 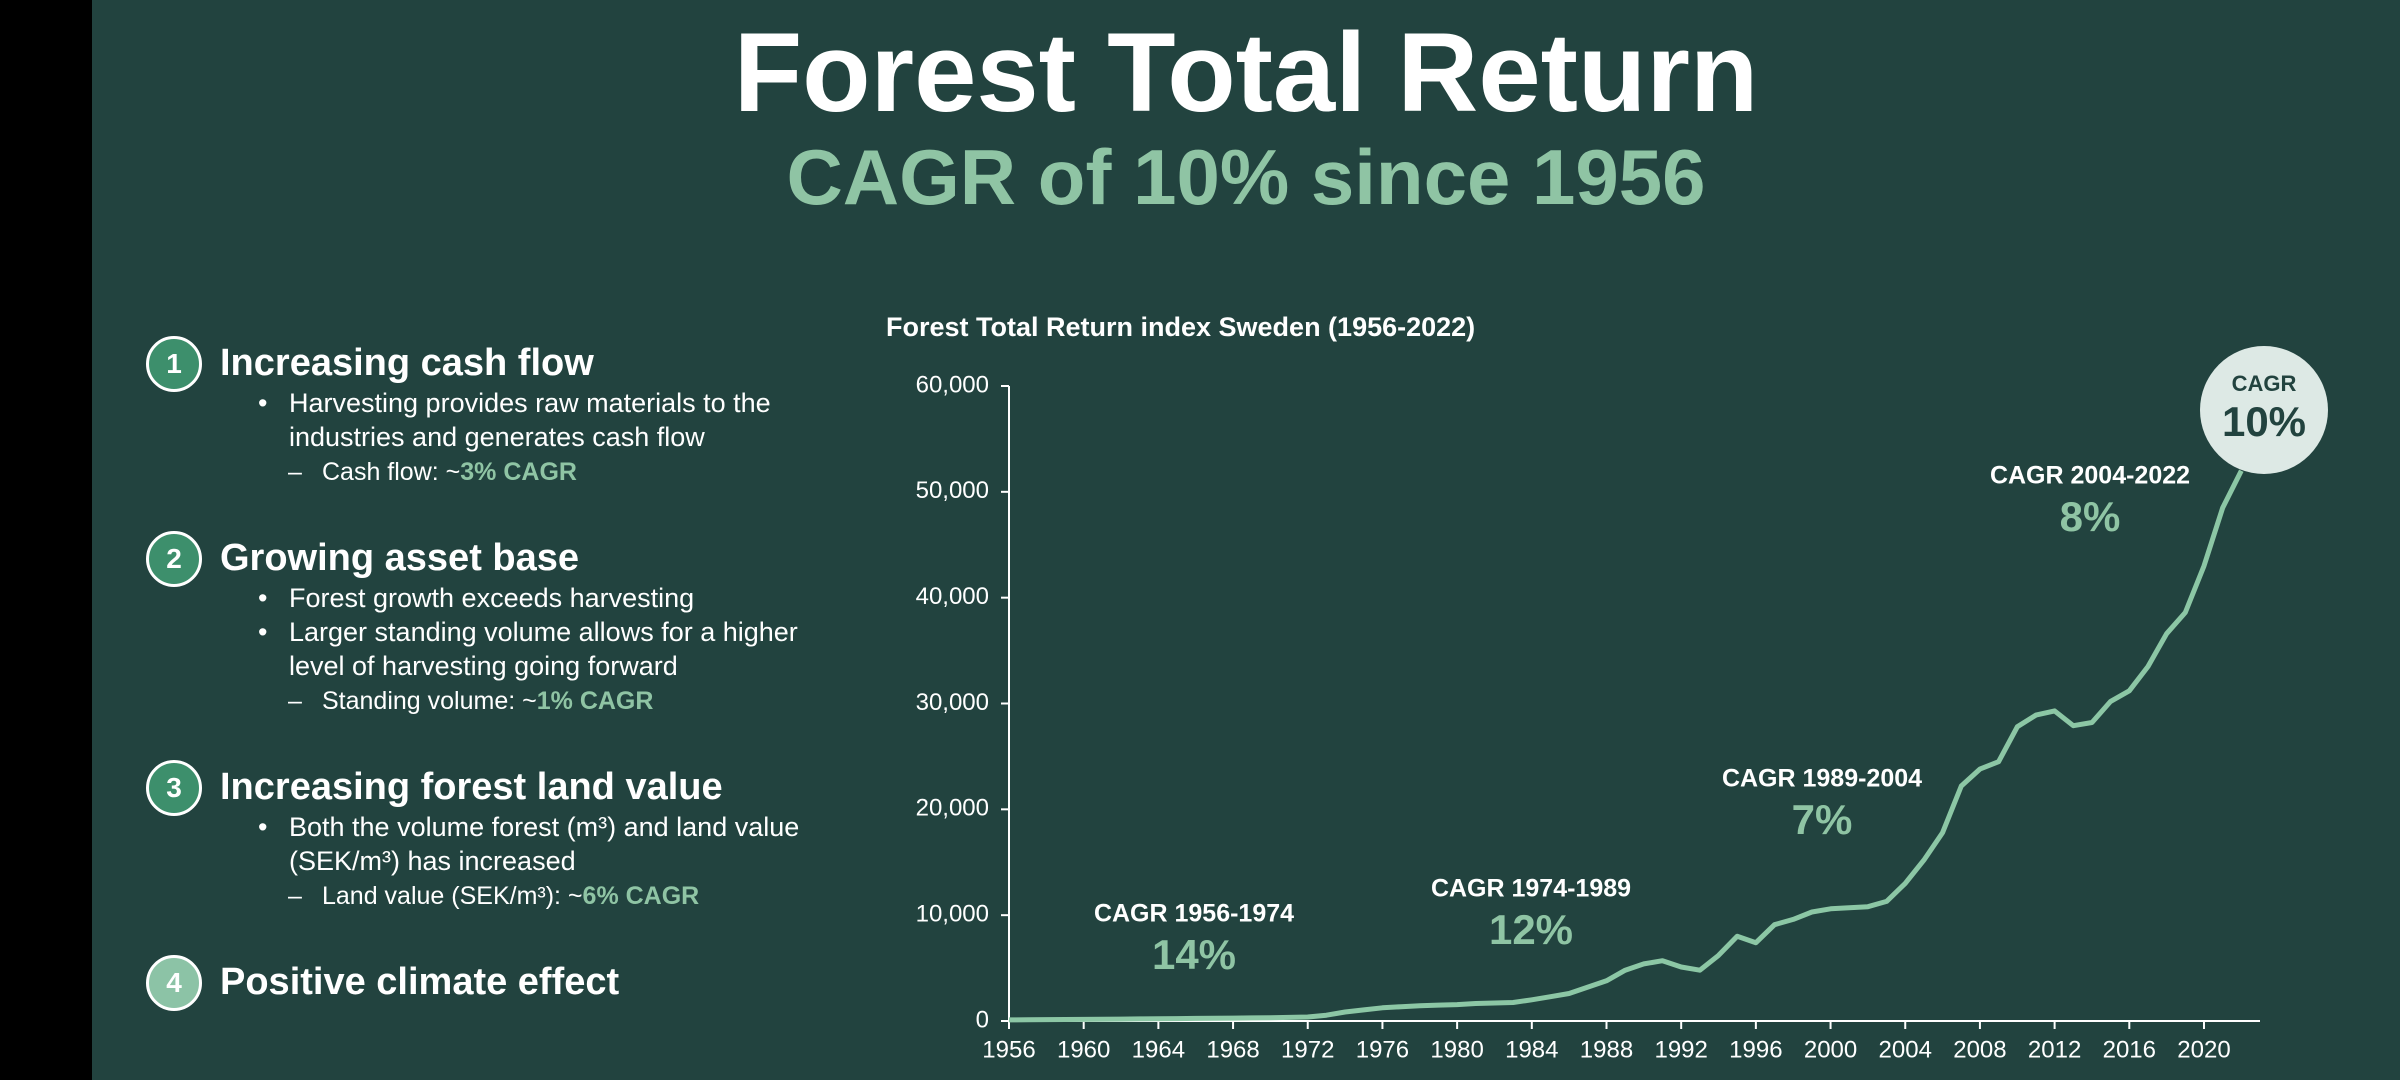 I want to click on x-tick-label: 1968, so click(x=1232, y=1049).